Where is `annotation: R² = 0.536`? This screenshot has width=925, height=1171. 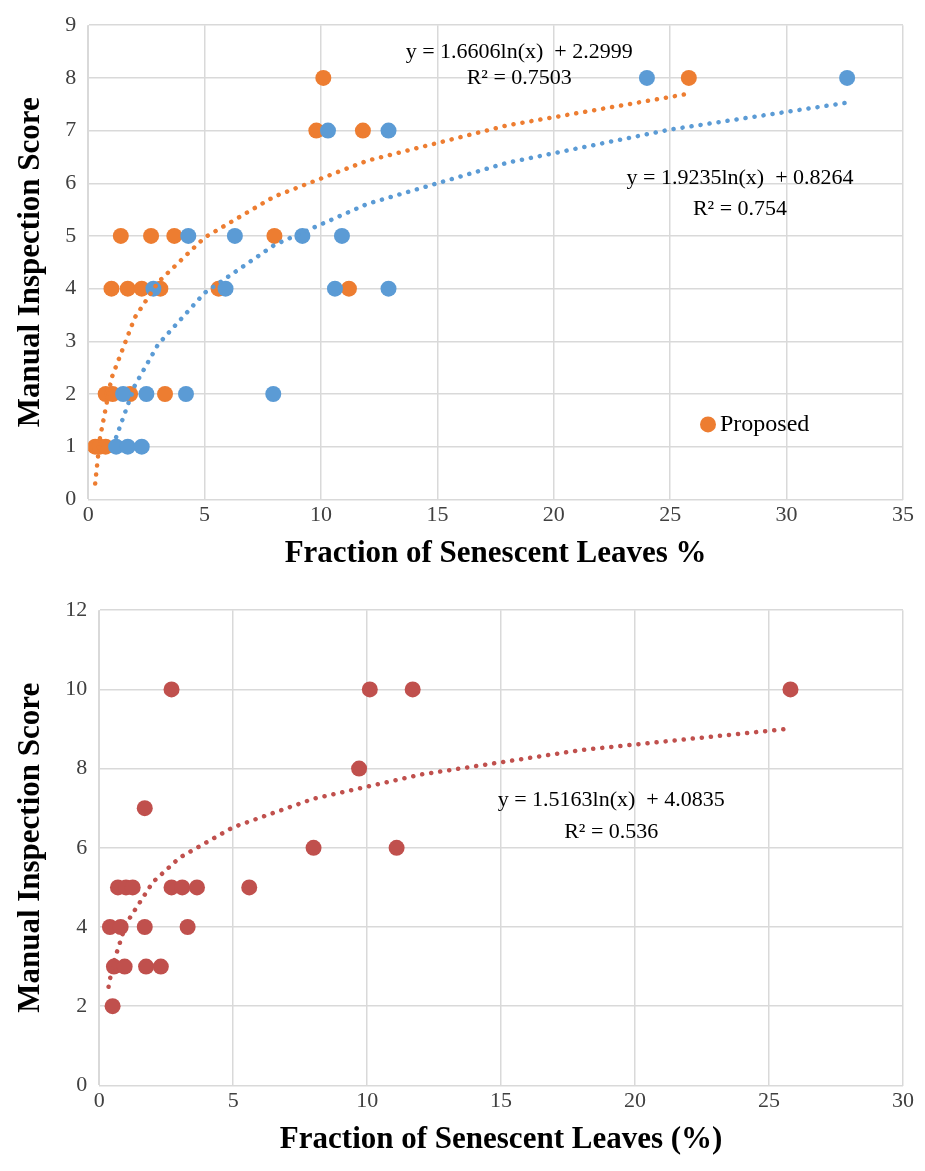
annotation: R² = 0.536 is located at coordinates (611, 830).